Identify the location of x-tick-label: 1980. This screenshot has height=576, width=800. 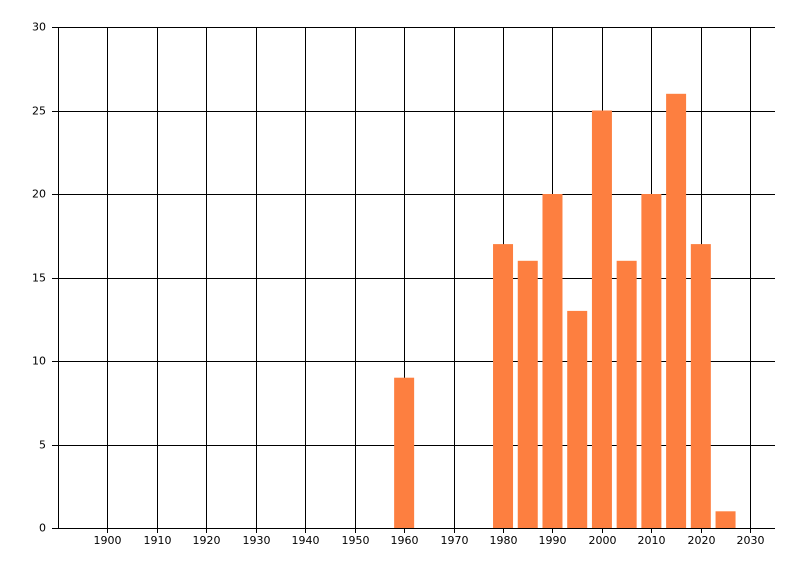
(504, 540).